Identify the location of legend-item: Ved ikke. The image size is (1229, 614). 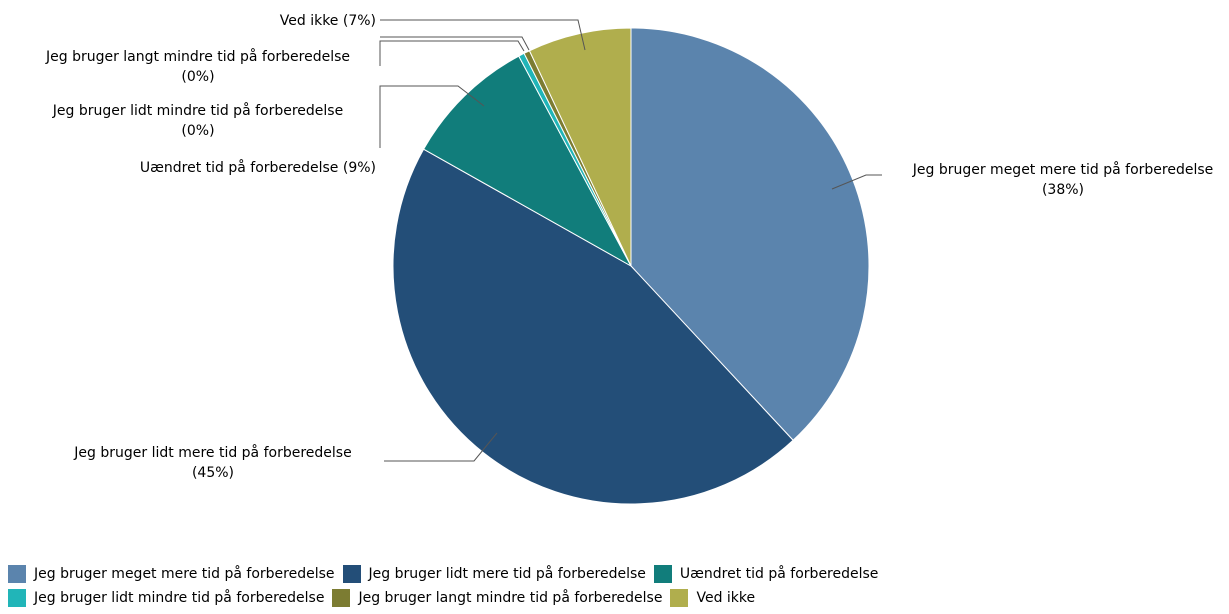
(712, 598).